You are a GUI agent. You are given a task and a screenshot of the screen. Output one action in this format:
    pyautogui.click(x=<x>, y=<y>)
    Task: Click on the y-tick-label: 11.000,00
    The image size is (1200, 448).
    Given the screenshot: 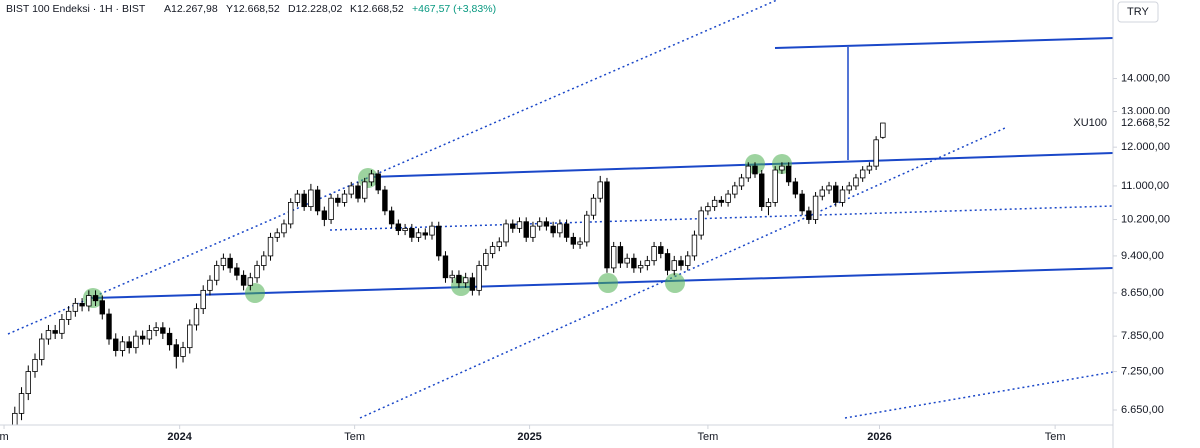 What is the action you would take?
    pyautogui.click(x=1145, y=186)
    